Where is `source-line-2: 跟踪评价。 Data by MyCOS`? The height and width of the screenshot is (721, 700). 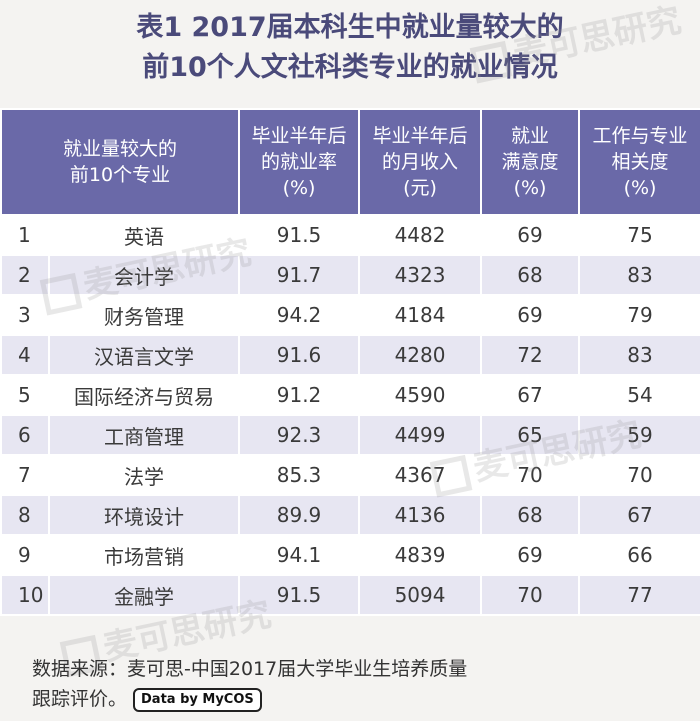
source-line-2: 跟踪评价。 Data by MyCOS is located at coordinates (249, 699).